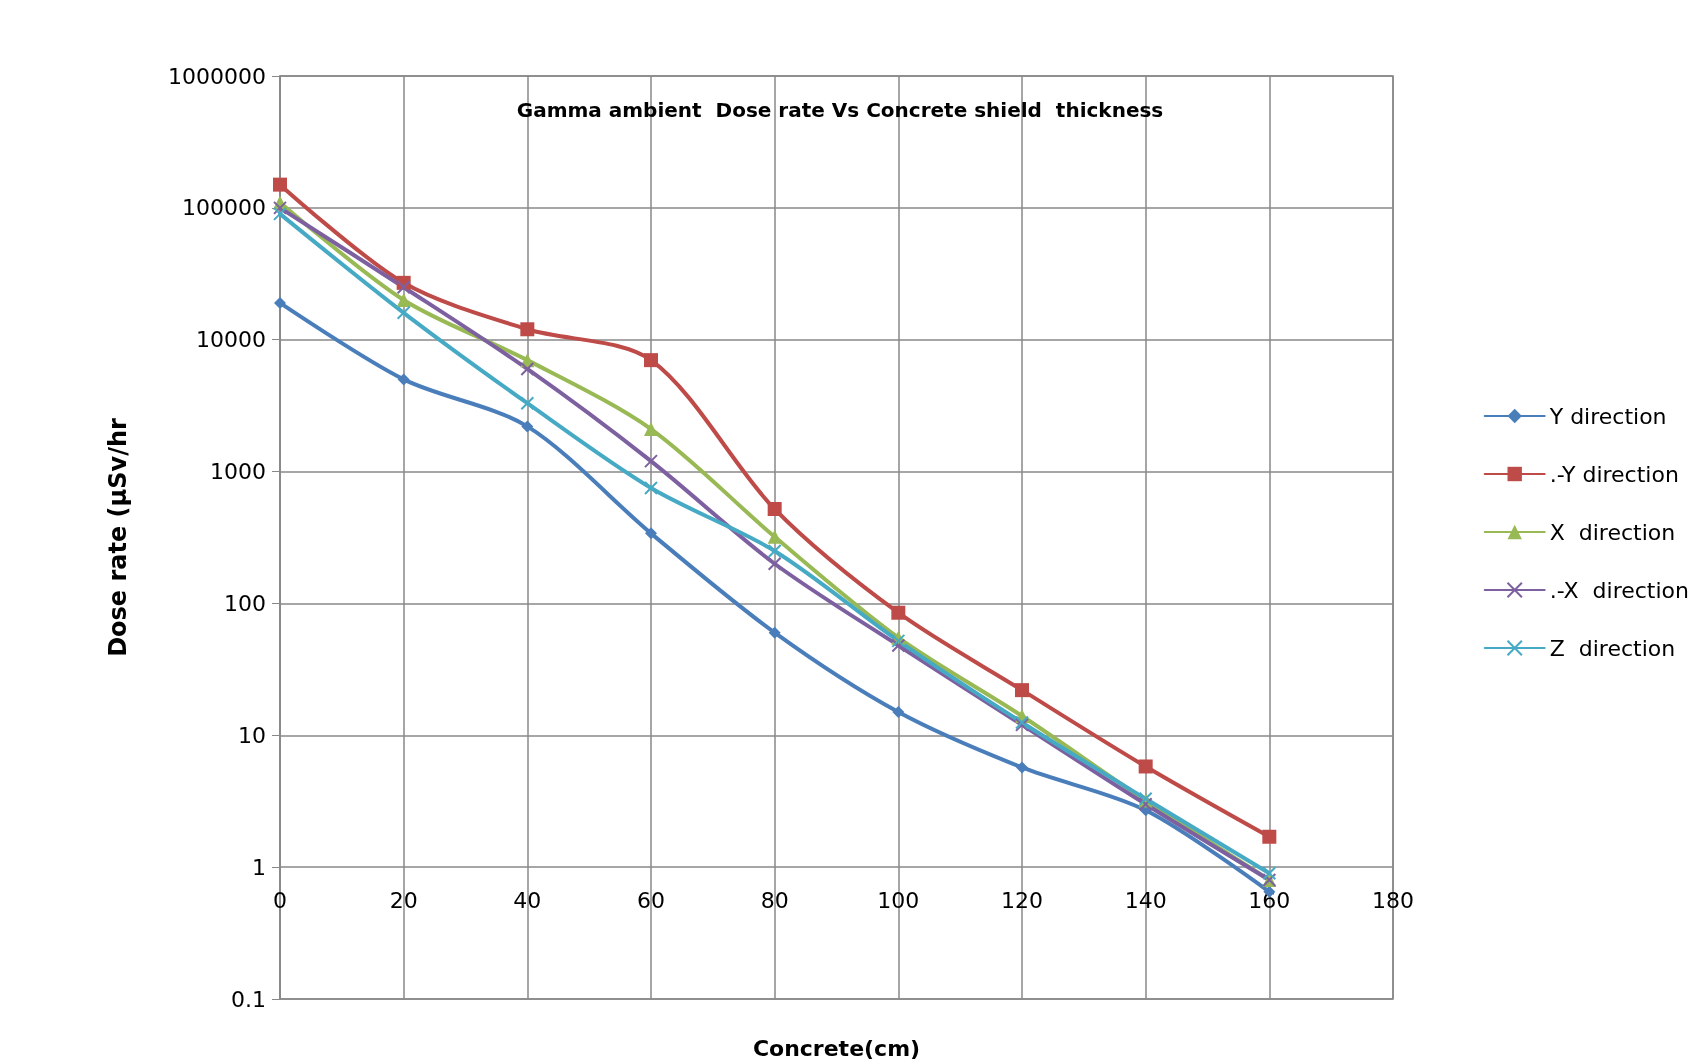  Describe the element at coordinates (252, 735) in the screenshot. I see `y-tick-label: 10` at that location.